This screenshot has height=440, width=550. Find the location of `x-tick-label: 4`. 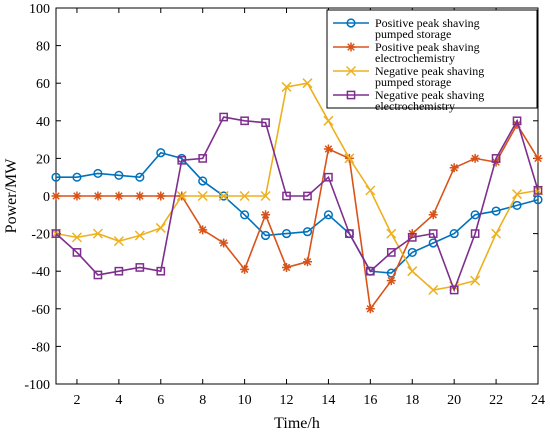

x-tick-label: 4 is located at coordinates (118, 400).